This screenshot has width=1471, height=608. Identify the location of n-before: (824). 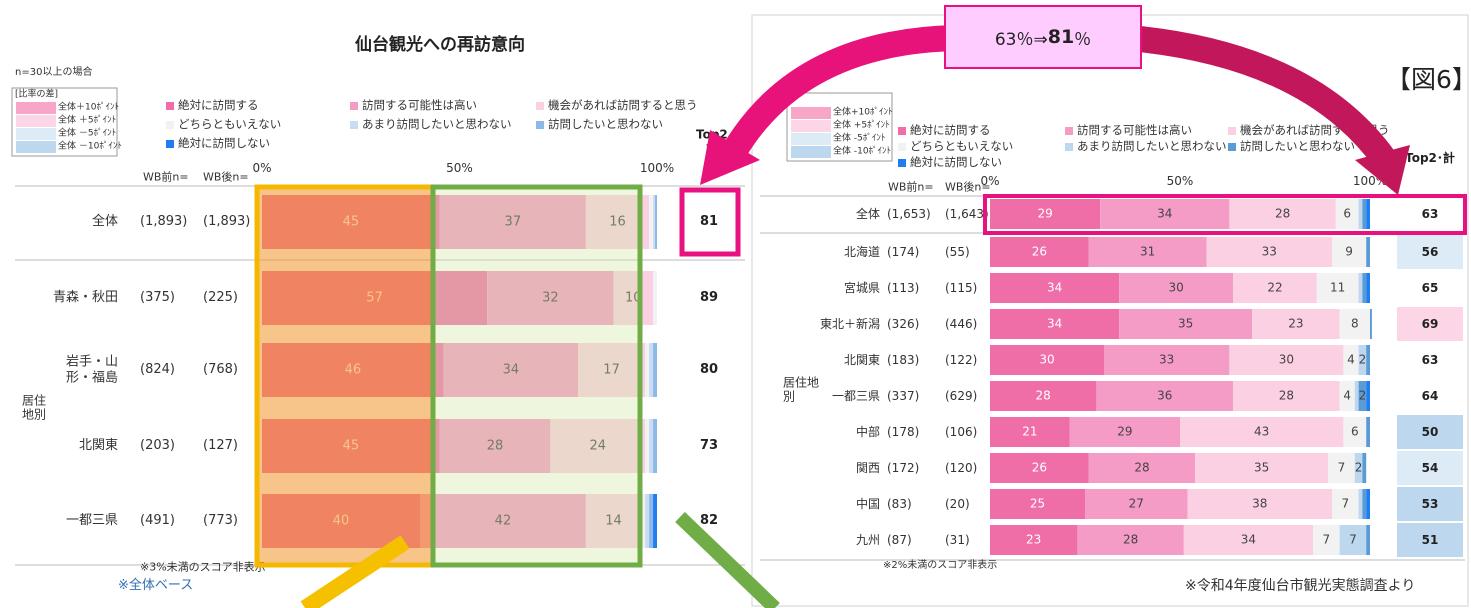
(157, 370).